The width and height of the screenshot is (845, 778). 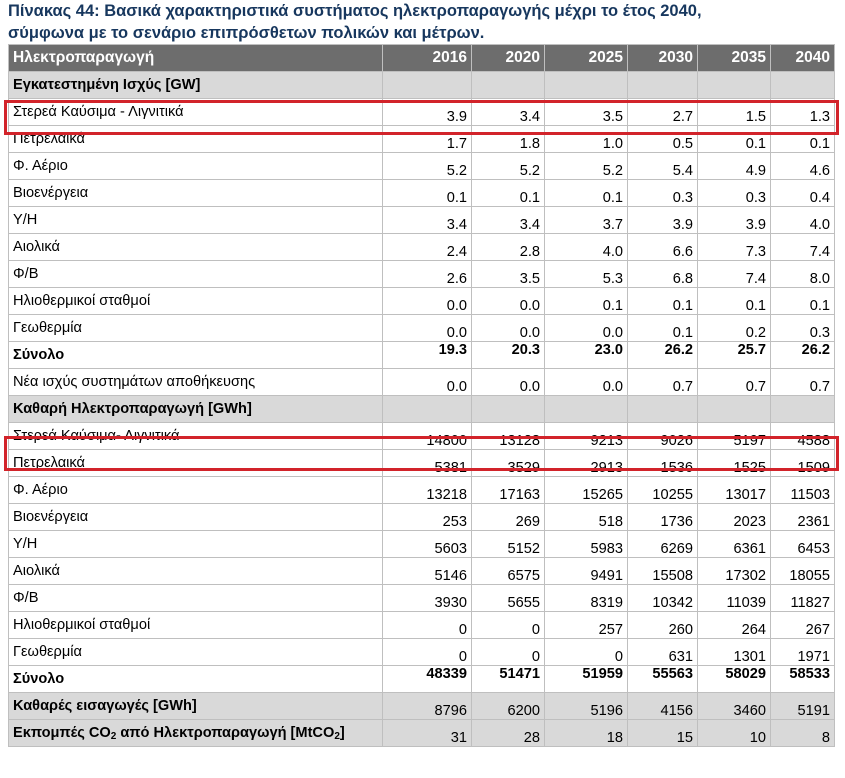 I want to click on table-cell: 267, so click(x=802, y=625).